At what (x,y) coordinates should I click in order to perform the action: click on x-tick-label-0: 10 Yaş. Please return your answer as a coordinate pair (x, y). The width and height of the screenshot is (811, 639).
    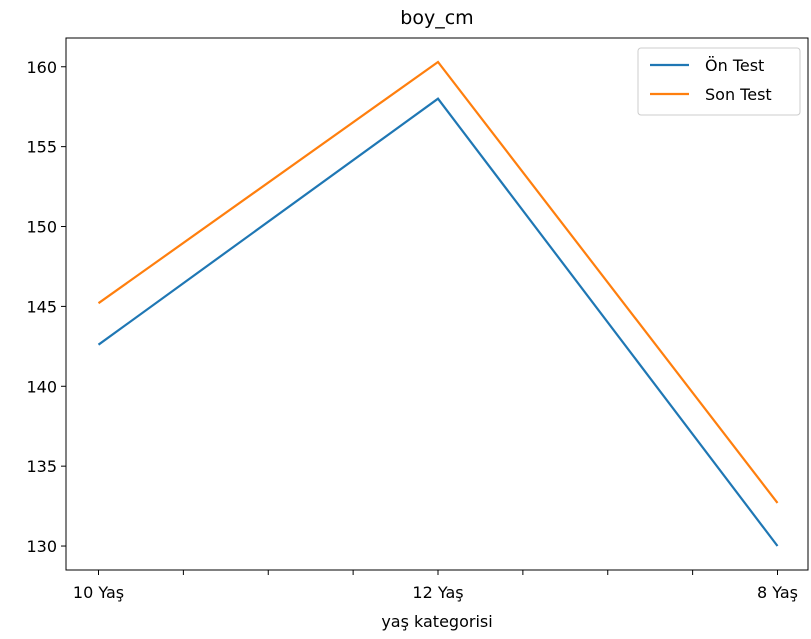
    Looking at the image, I should click on (98, 592).